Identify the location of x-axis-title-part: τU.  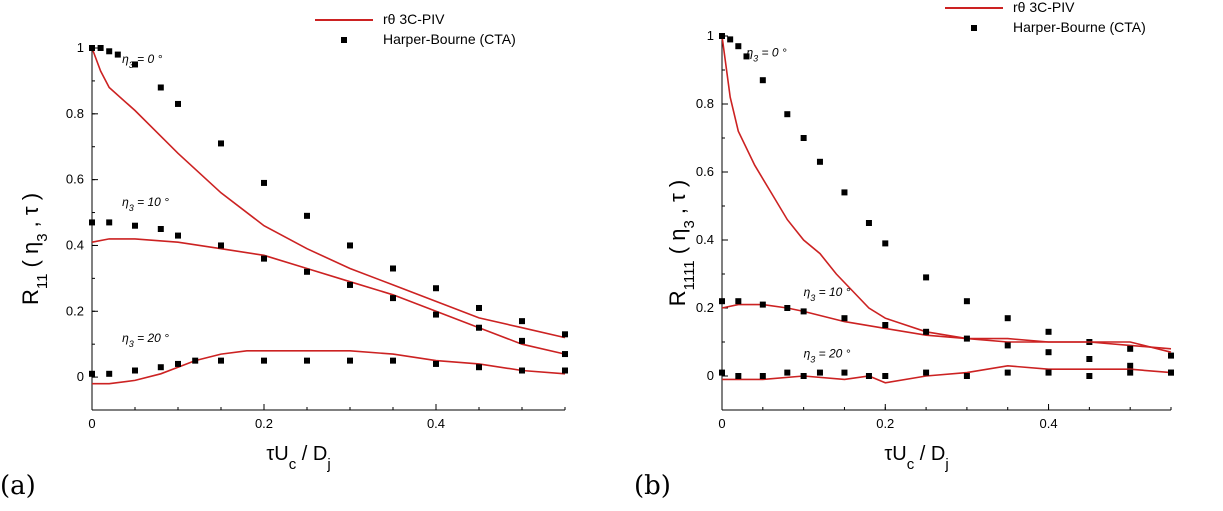
(895, 454).